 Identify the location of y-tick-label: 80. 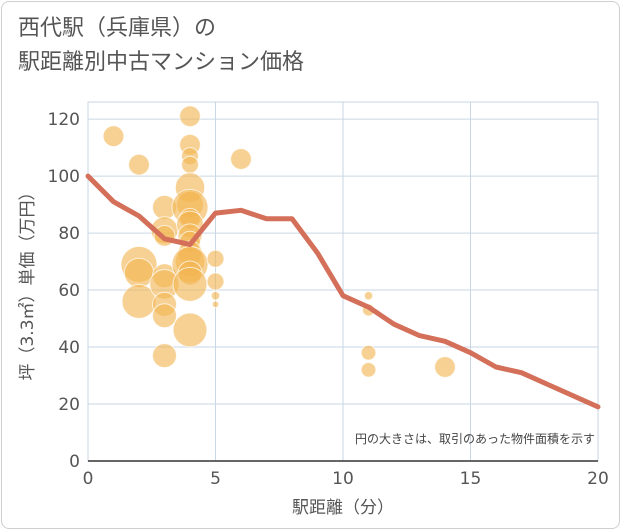
(69, 234).